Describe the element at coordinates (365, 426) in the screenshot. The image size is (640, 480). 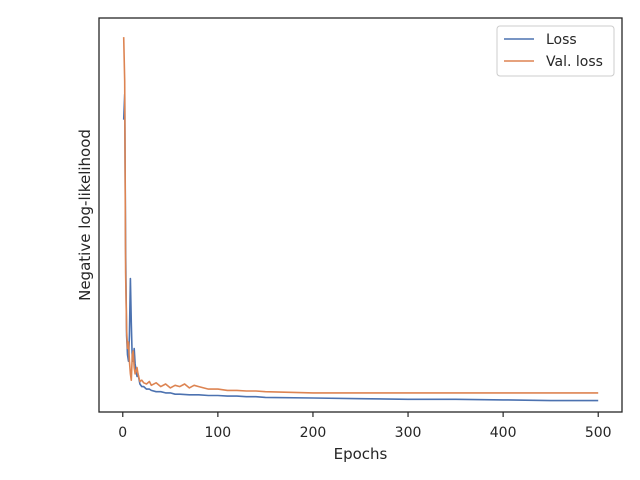
I see `x-ticks: 0 100 200 300 400 500` at that location.